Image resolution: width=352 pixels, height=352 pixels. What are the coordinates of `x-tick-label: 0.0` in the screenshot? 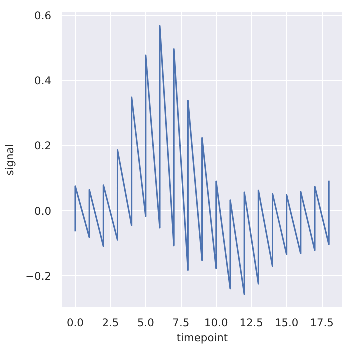 It's located at (75, 323).